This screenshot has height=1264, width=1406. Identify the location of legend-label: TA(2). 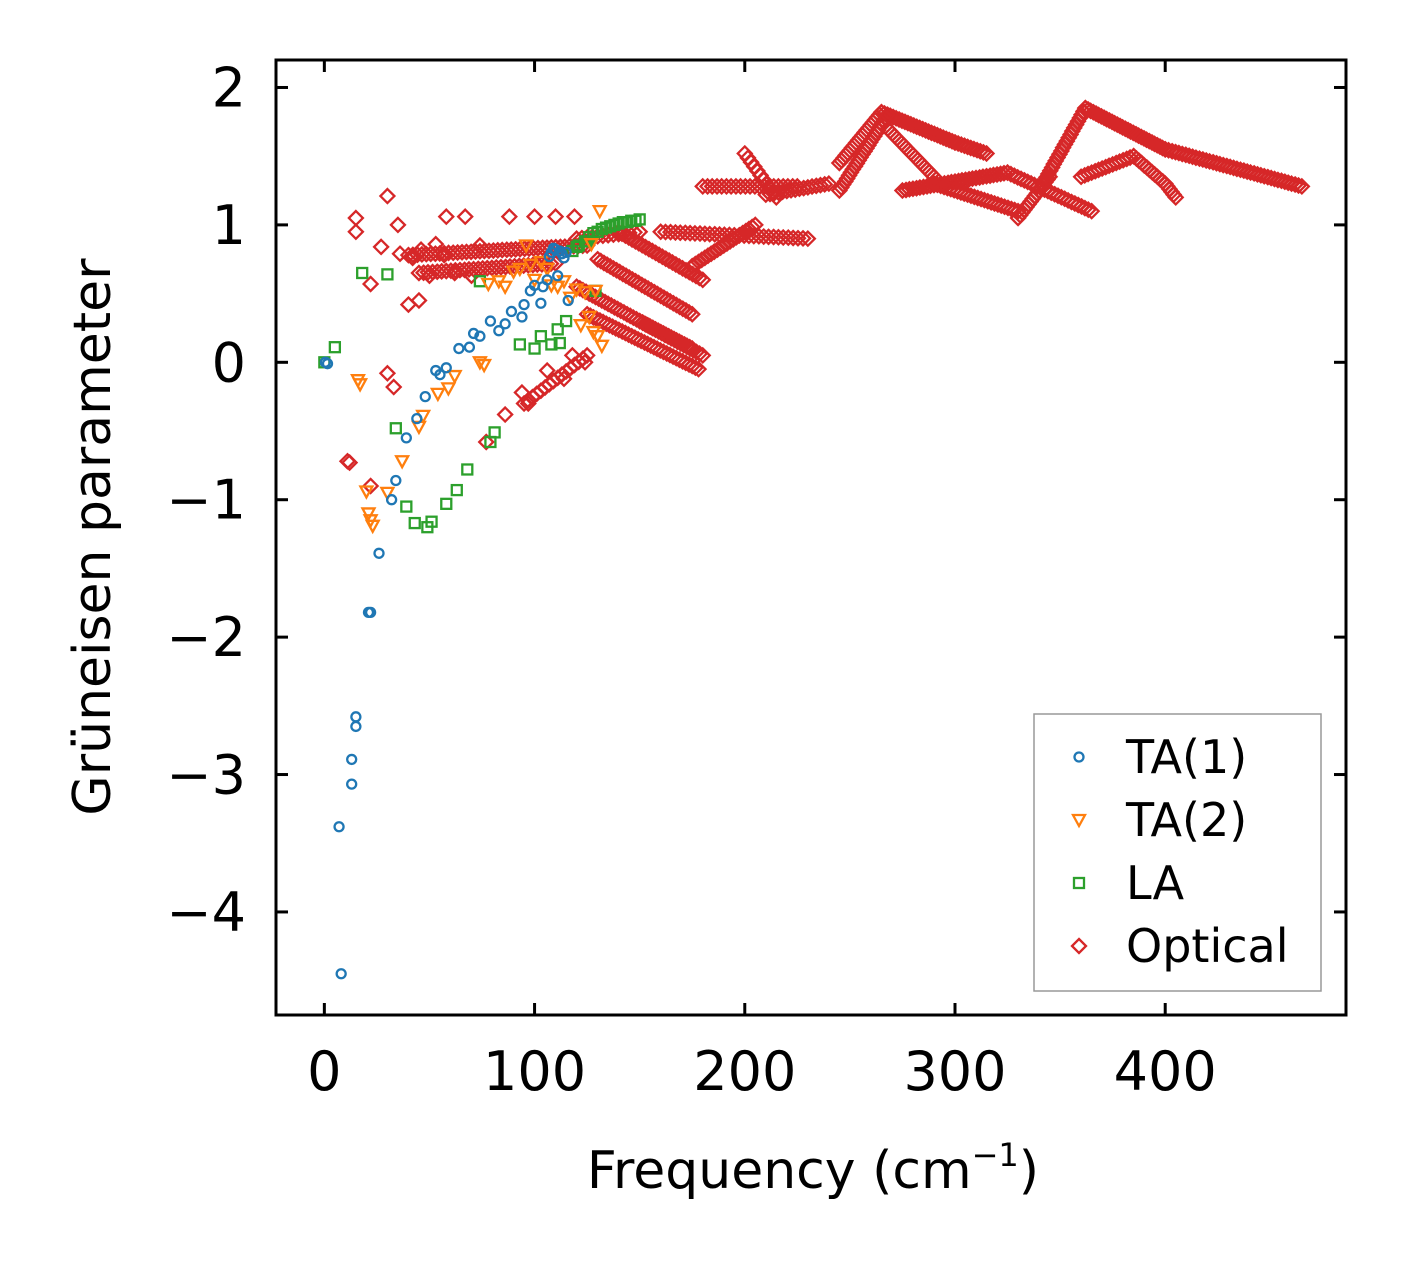
(1186, 820).